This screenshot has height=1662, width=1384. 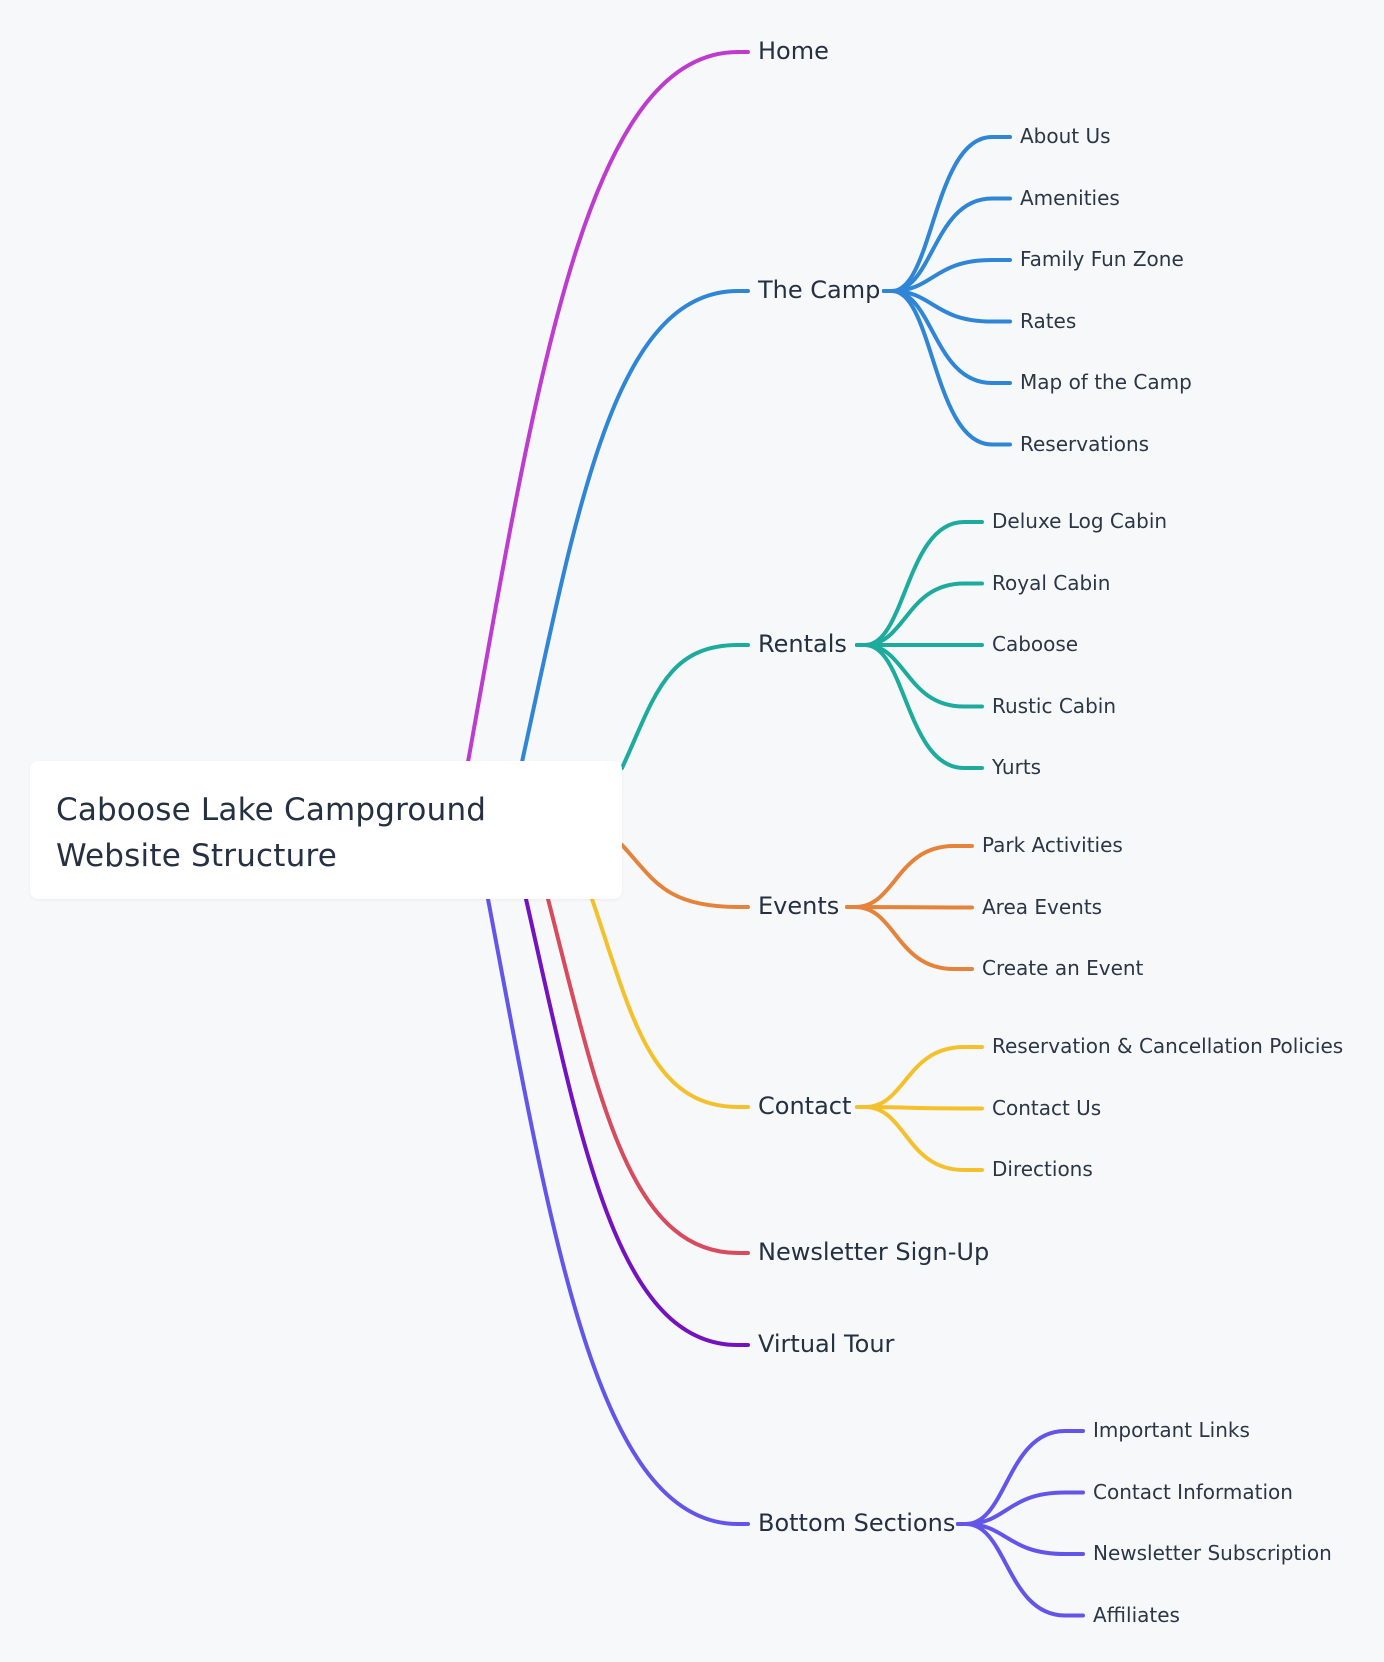 I want to click on leaf-contact-information: Contact Information, so click(x=1193, y=1491).